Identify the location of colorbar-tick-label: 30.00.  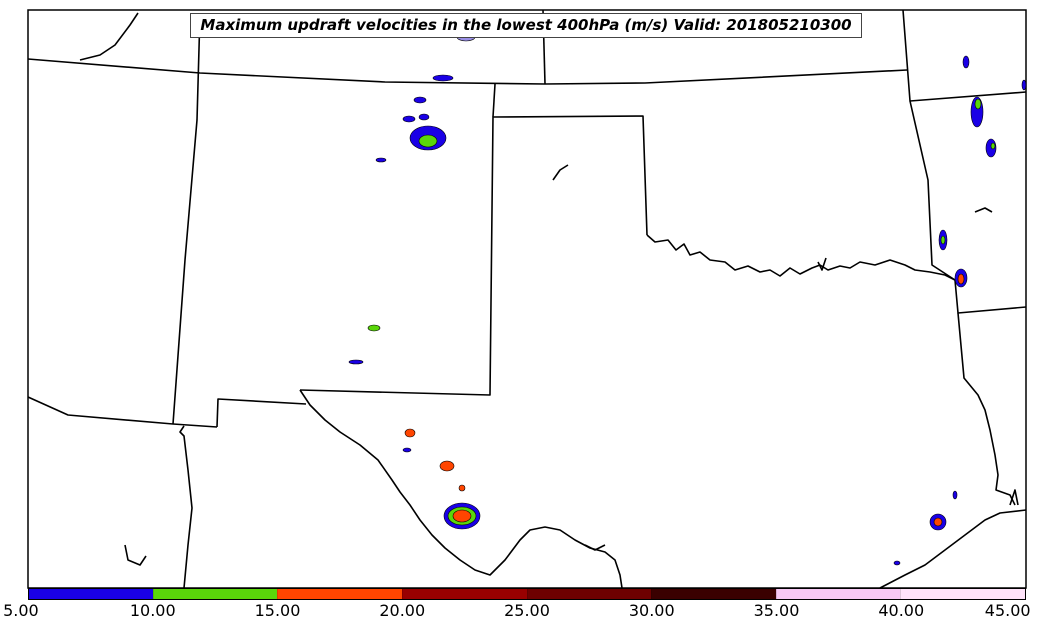
(651, 610).